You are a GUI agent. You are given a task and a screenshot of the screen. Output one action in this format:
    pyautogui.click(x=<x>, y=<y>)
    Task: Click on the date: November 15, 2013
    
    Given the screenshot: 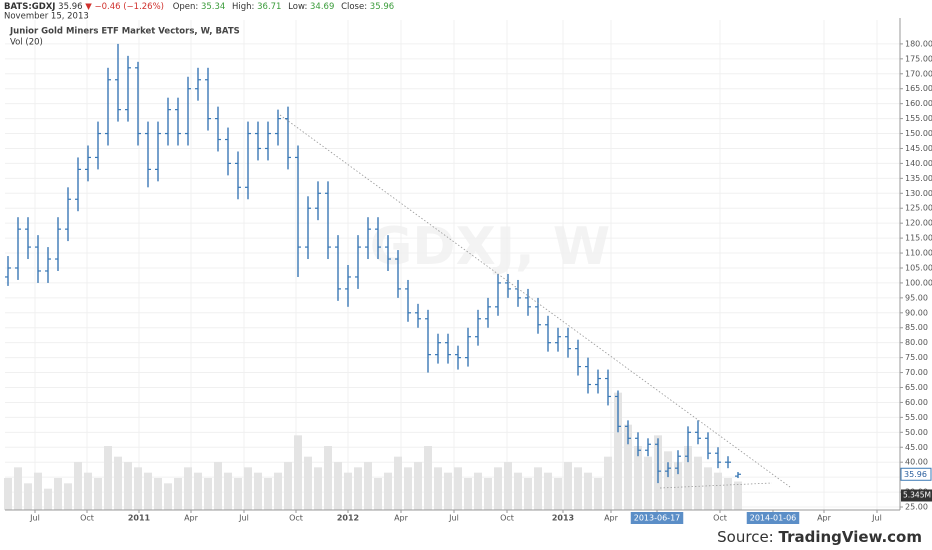 What is the action you would take?
    pyautogui.click(x=46, y=17)
    